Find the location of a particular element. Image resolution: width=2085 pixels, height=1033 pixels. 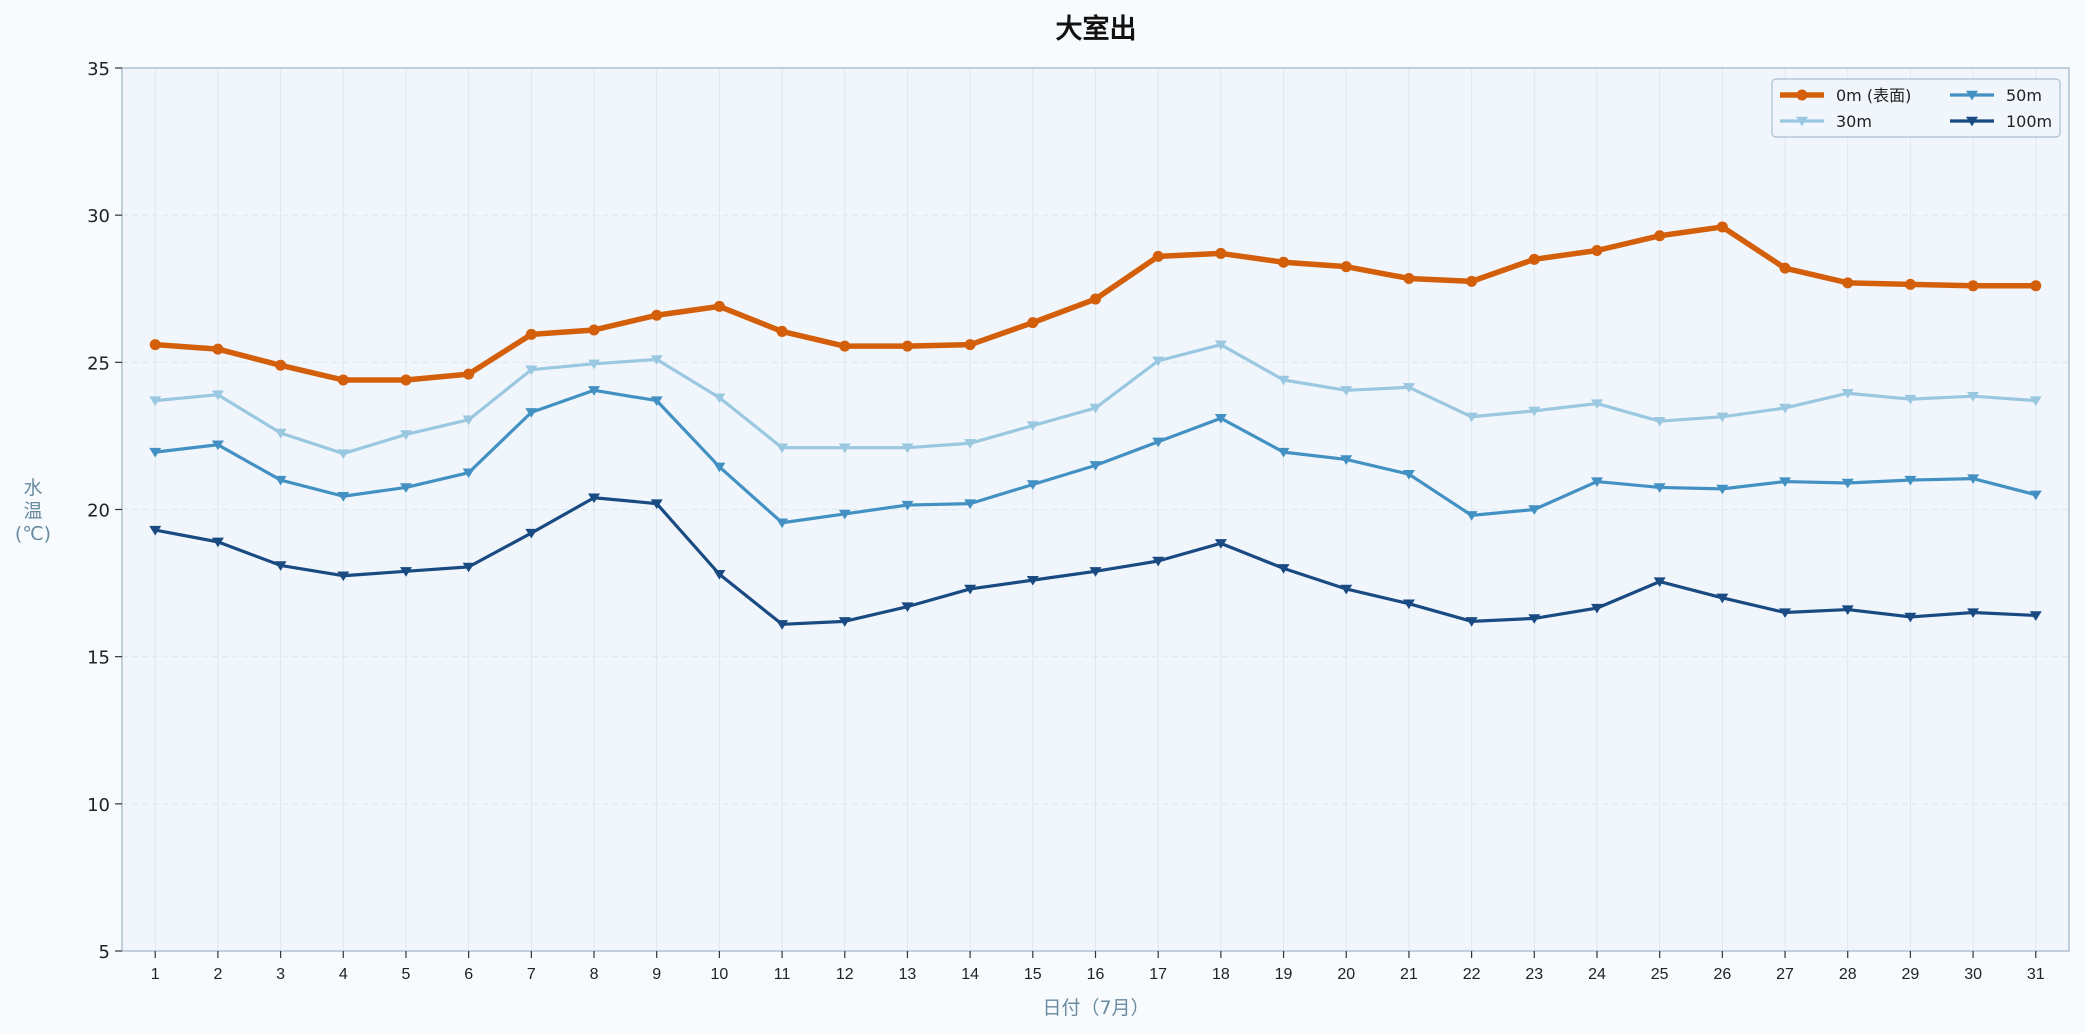

y-axis-label: 水温(℃) is located at coordinates (33, 511).